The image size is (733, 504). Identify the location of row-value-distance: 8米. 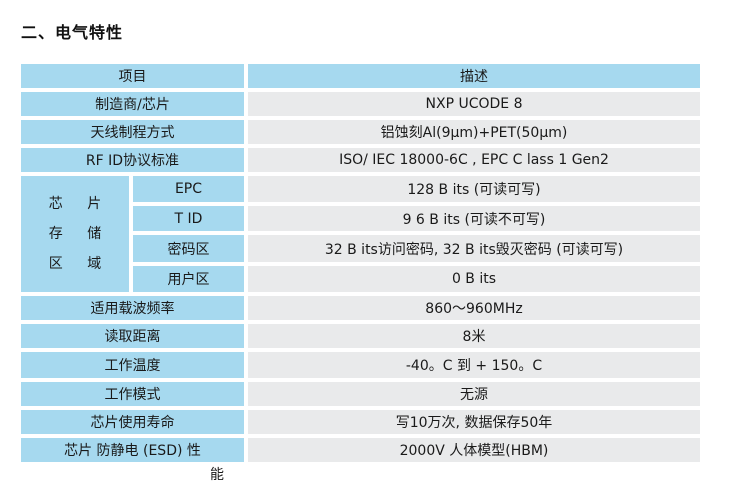
(474, 336).